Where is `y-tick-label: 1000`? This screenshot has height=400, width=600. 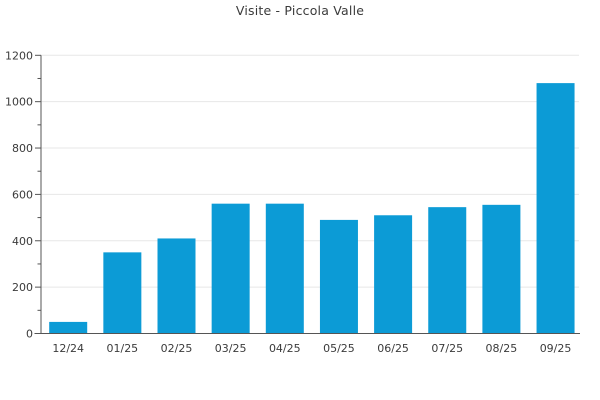
y-tick-label: 1000 is located at coordinates (19, 102).